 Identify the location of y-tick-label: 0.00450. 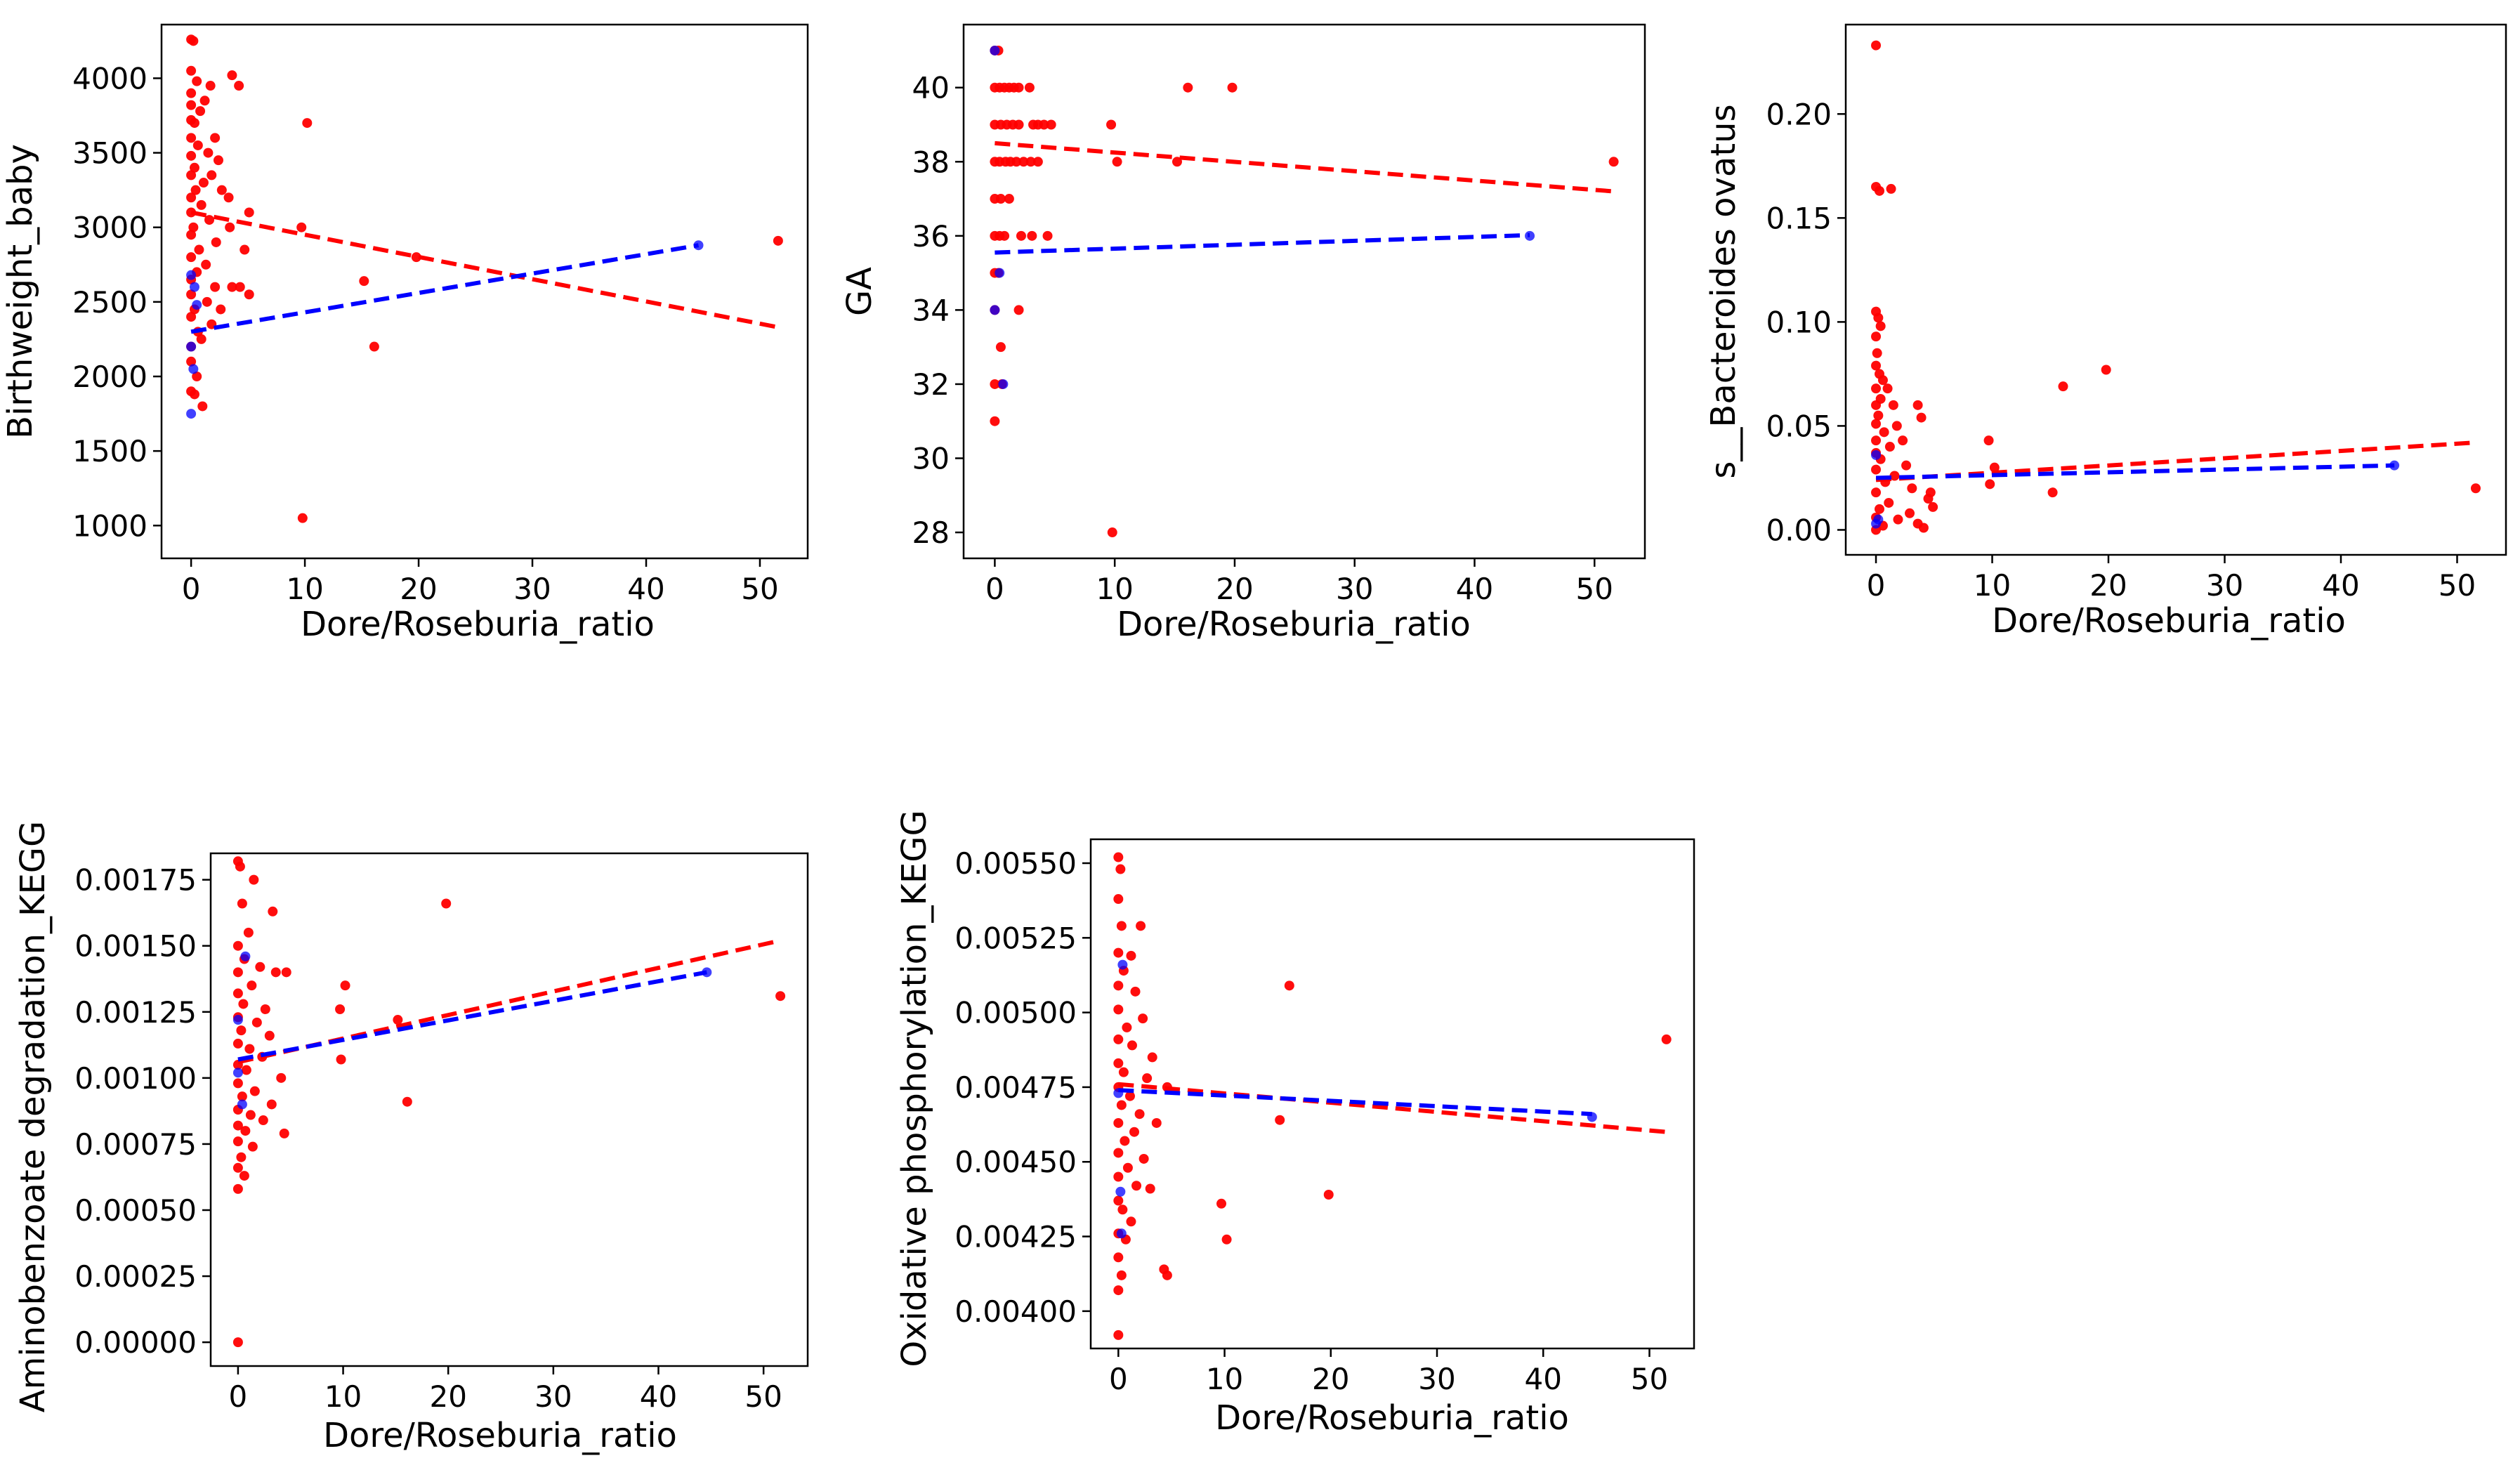
(1015, 1162).